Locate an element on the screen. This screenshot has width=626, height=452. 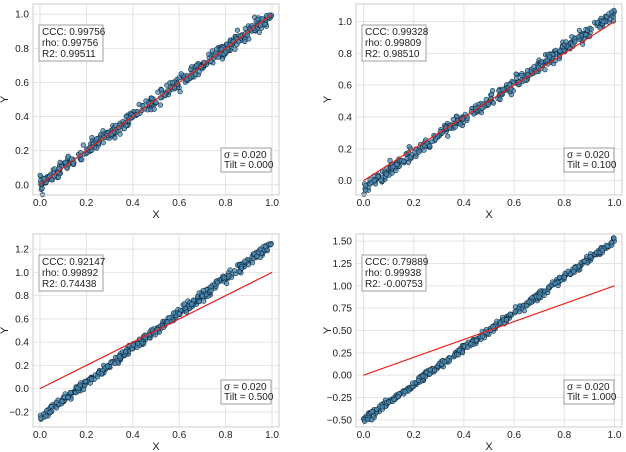
metrics-line: rho: 0.99809 is located at coordinates (393, 43).